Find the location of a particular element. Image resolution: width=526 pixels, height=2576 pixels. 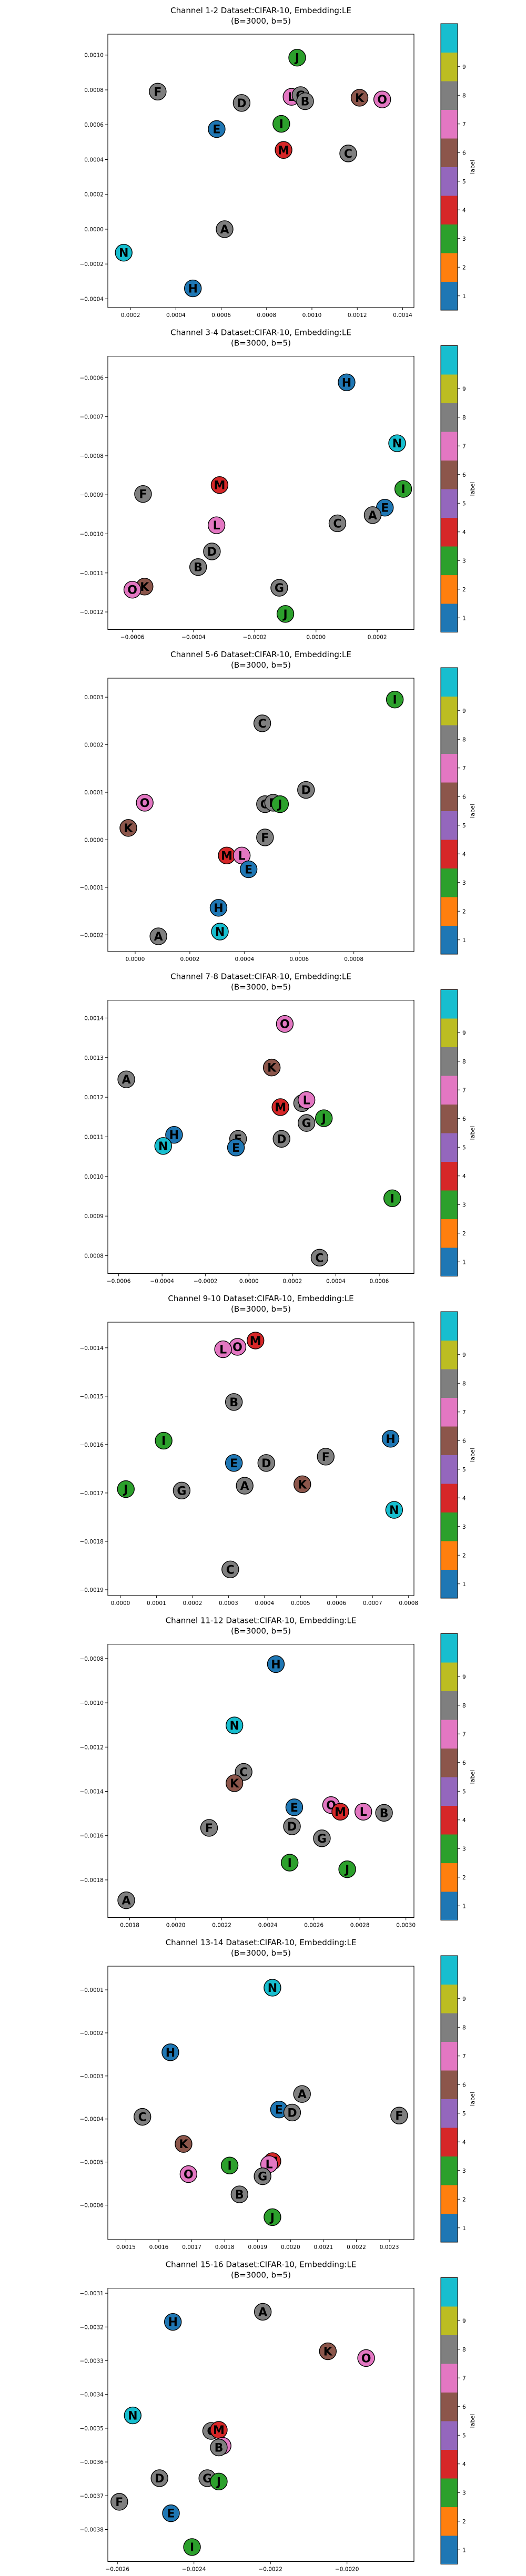

data-point-I: I is located at coordinates (192, 2547).